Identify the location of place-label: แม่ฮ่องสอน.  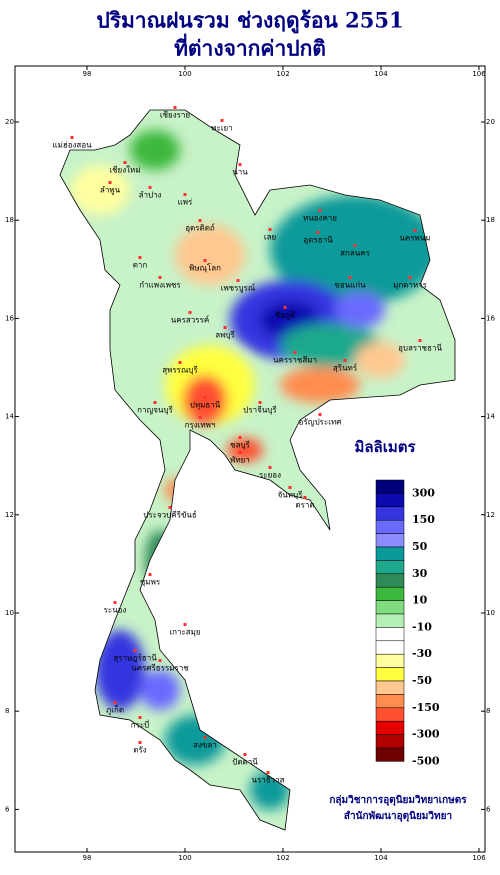
(72, 145).